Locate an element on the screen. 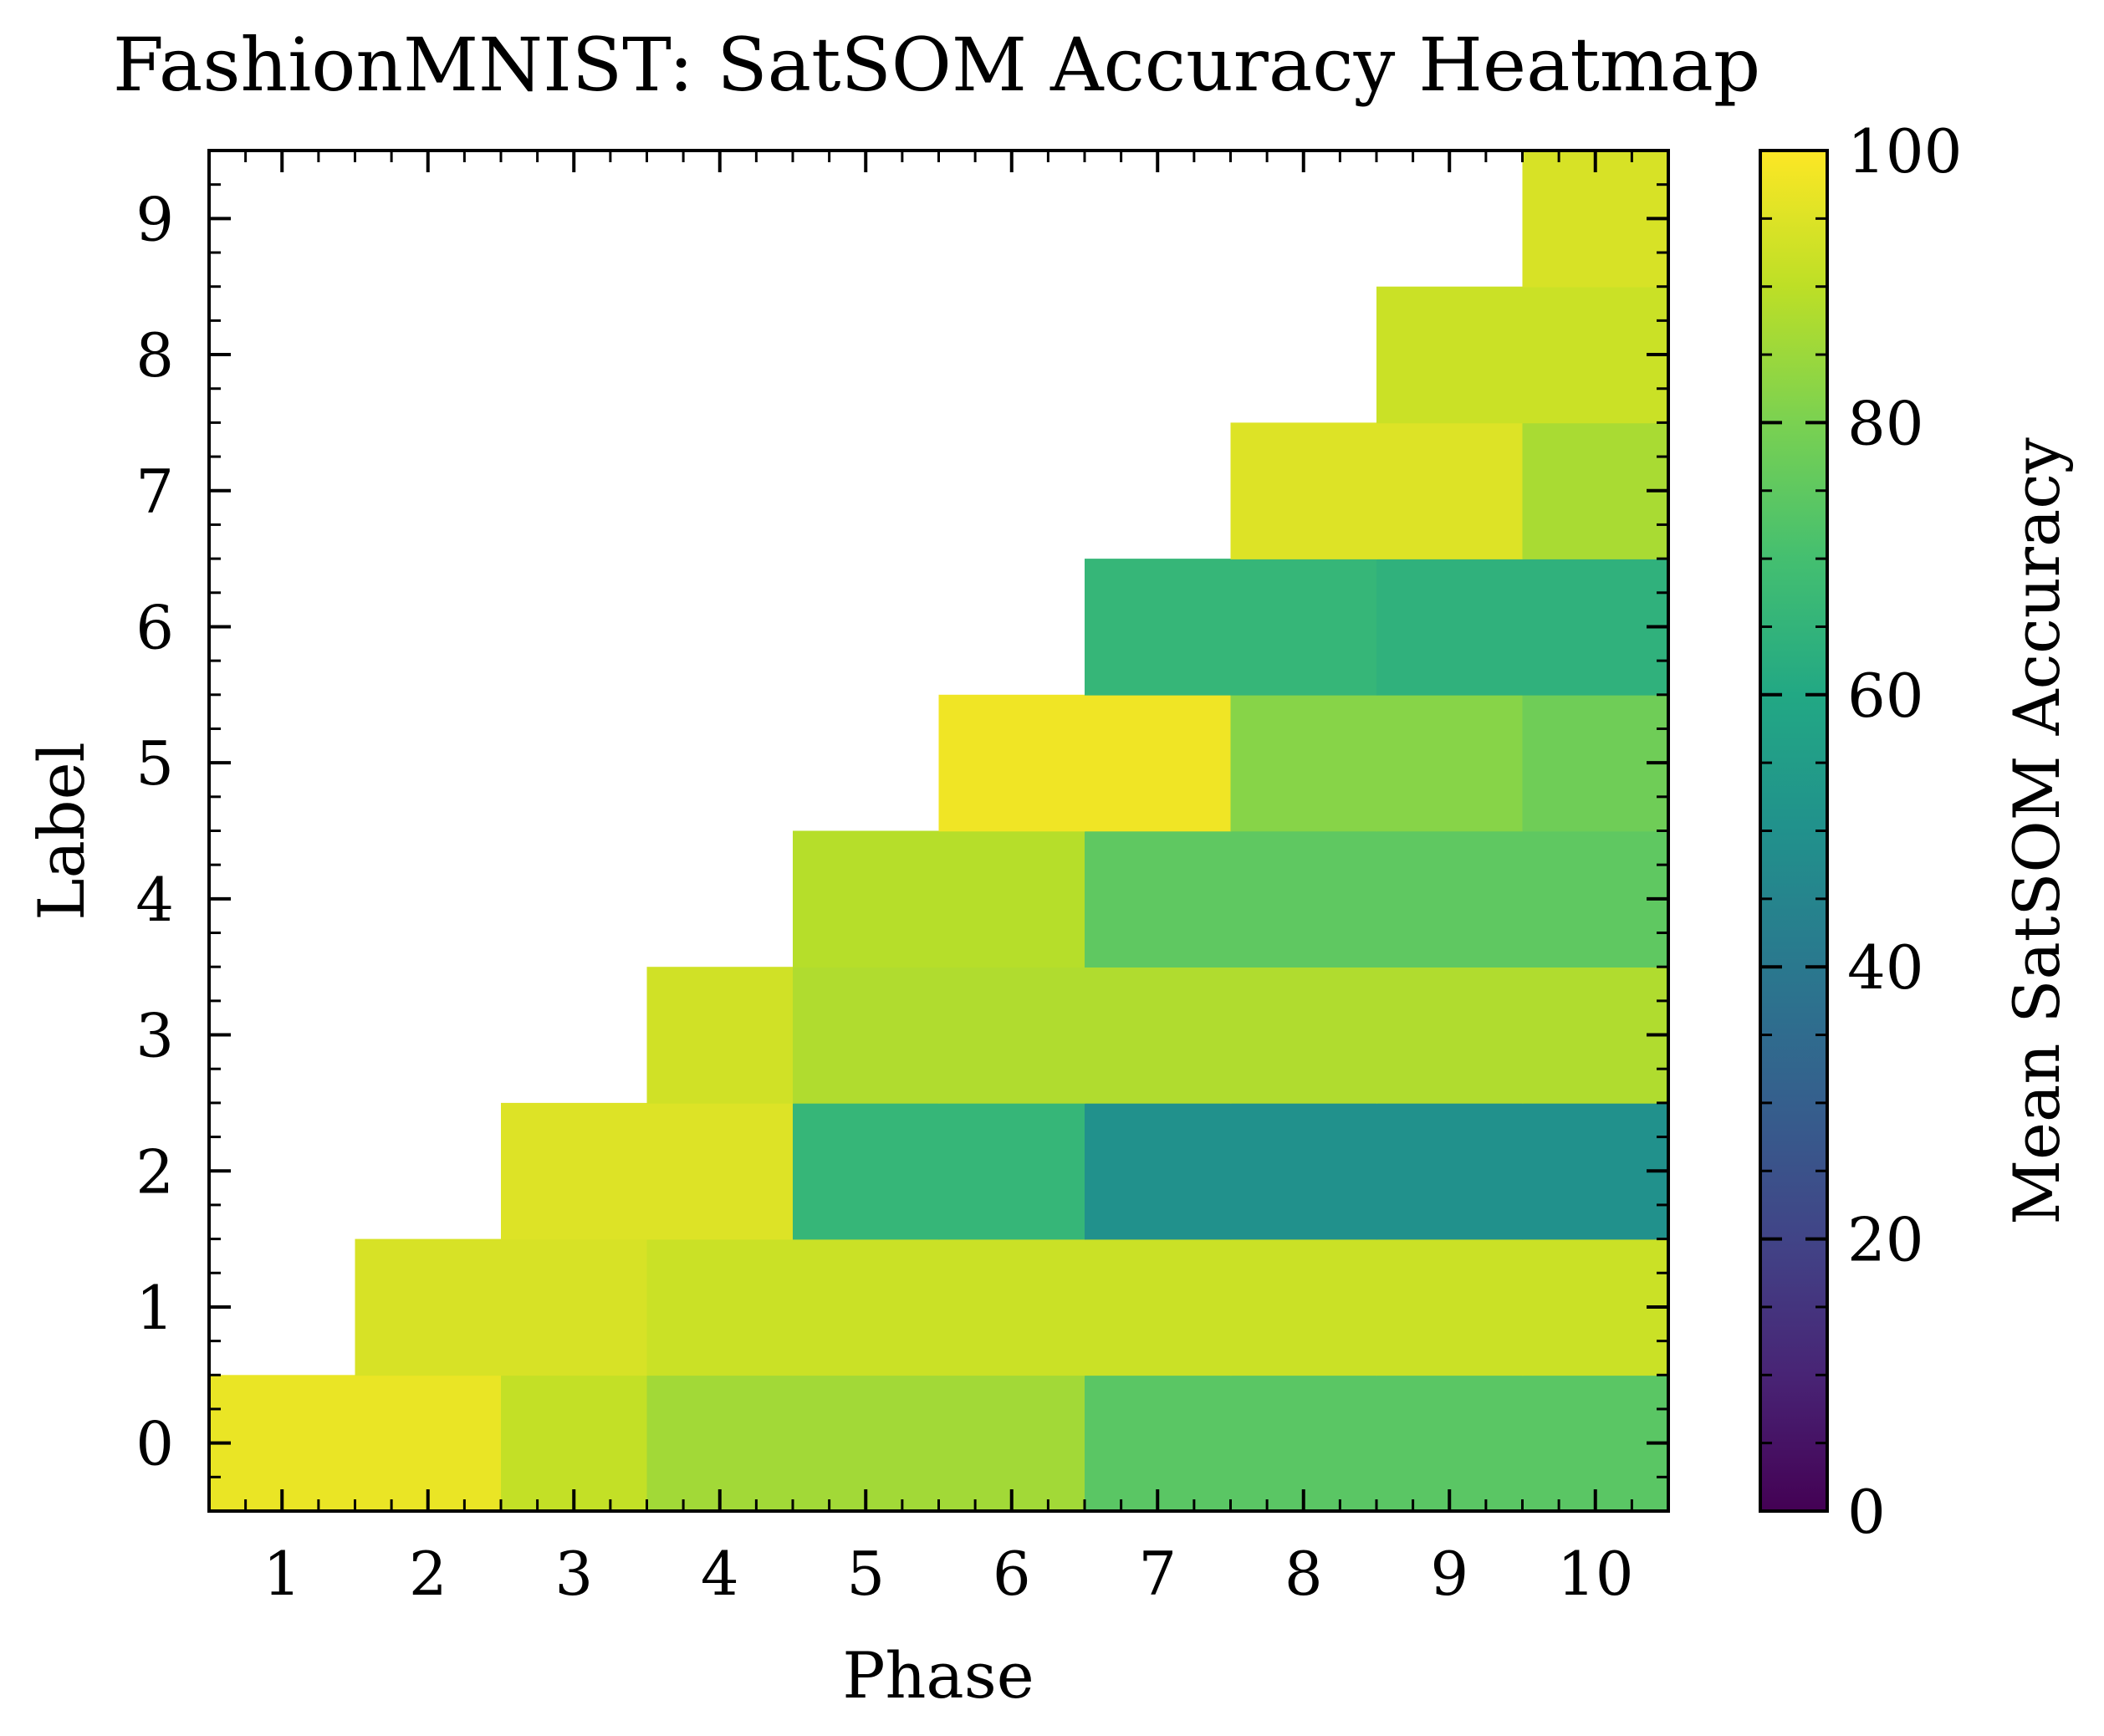  colorbar-tick-label: 0 is located at coordinates (1866, 1512).